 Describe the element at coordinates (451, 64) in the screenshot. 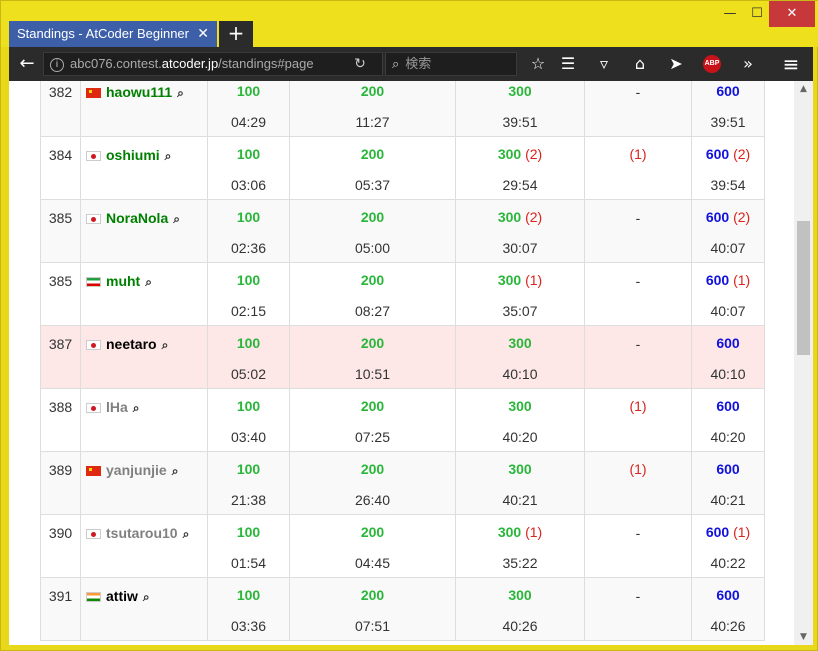

I see `search-input: ⌕ 検索` at that location.